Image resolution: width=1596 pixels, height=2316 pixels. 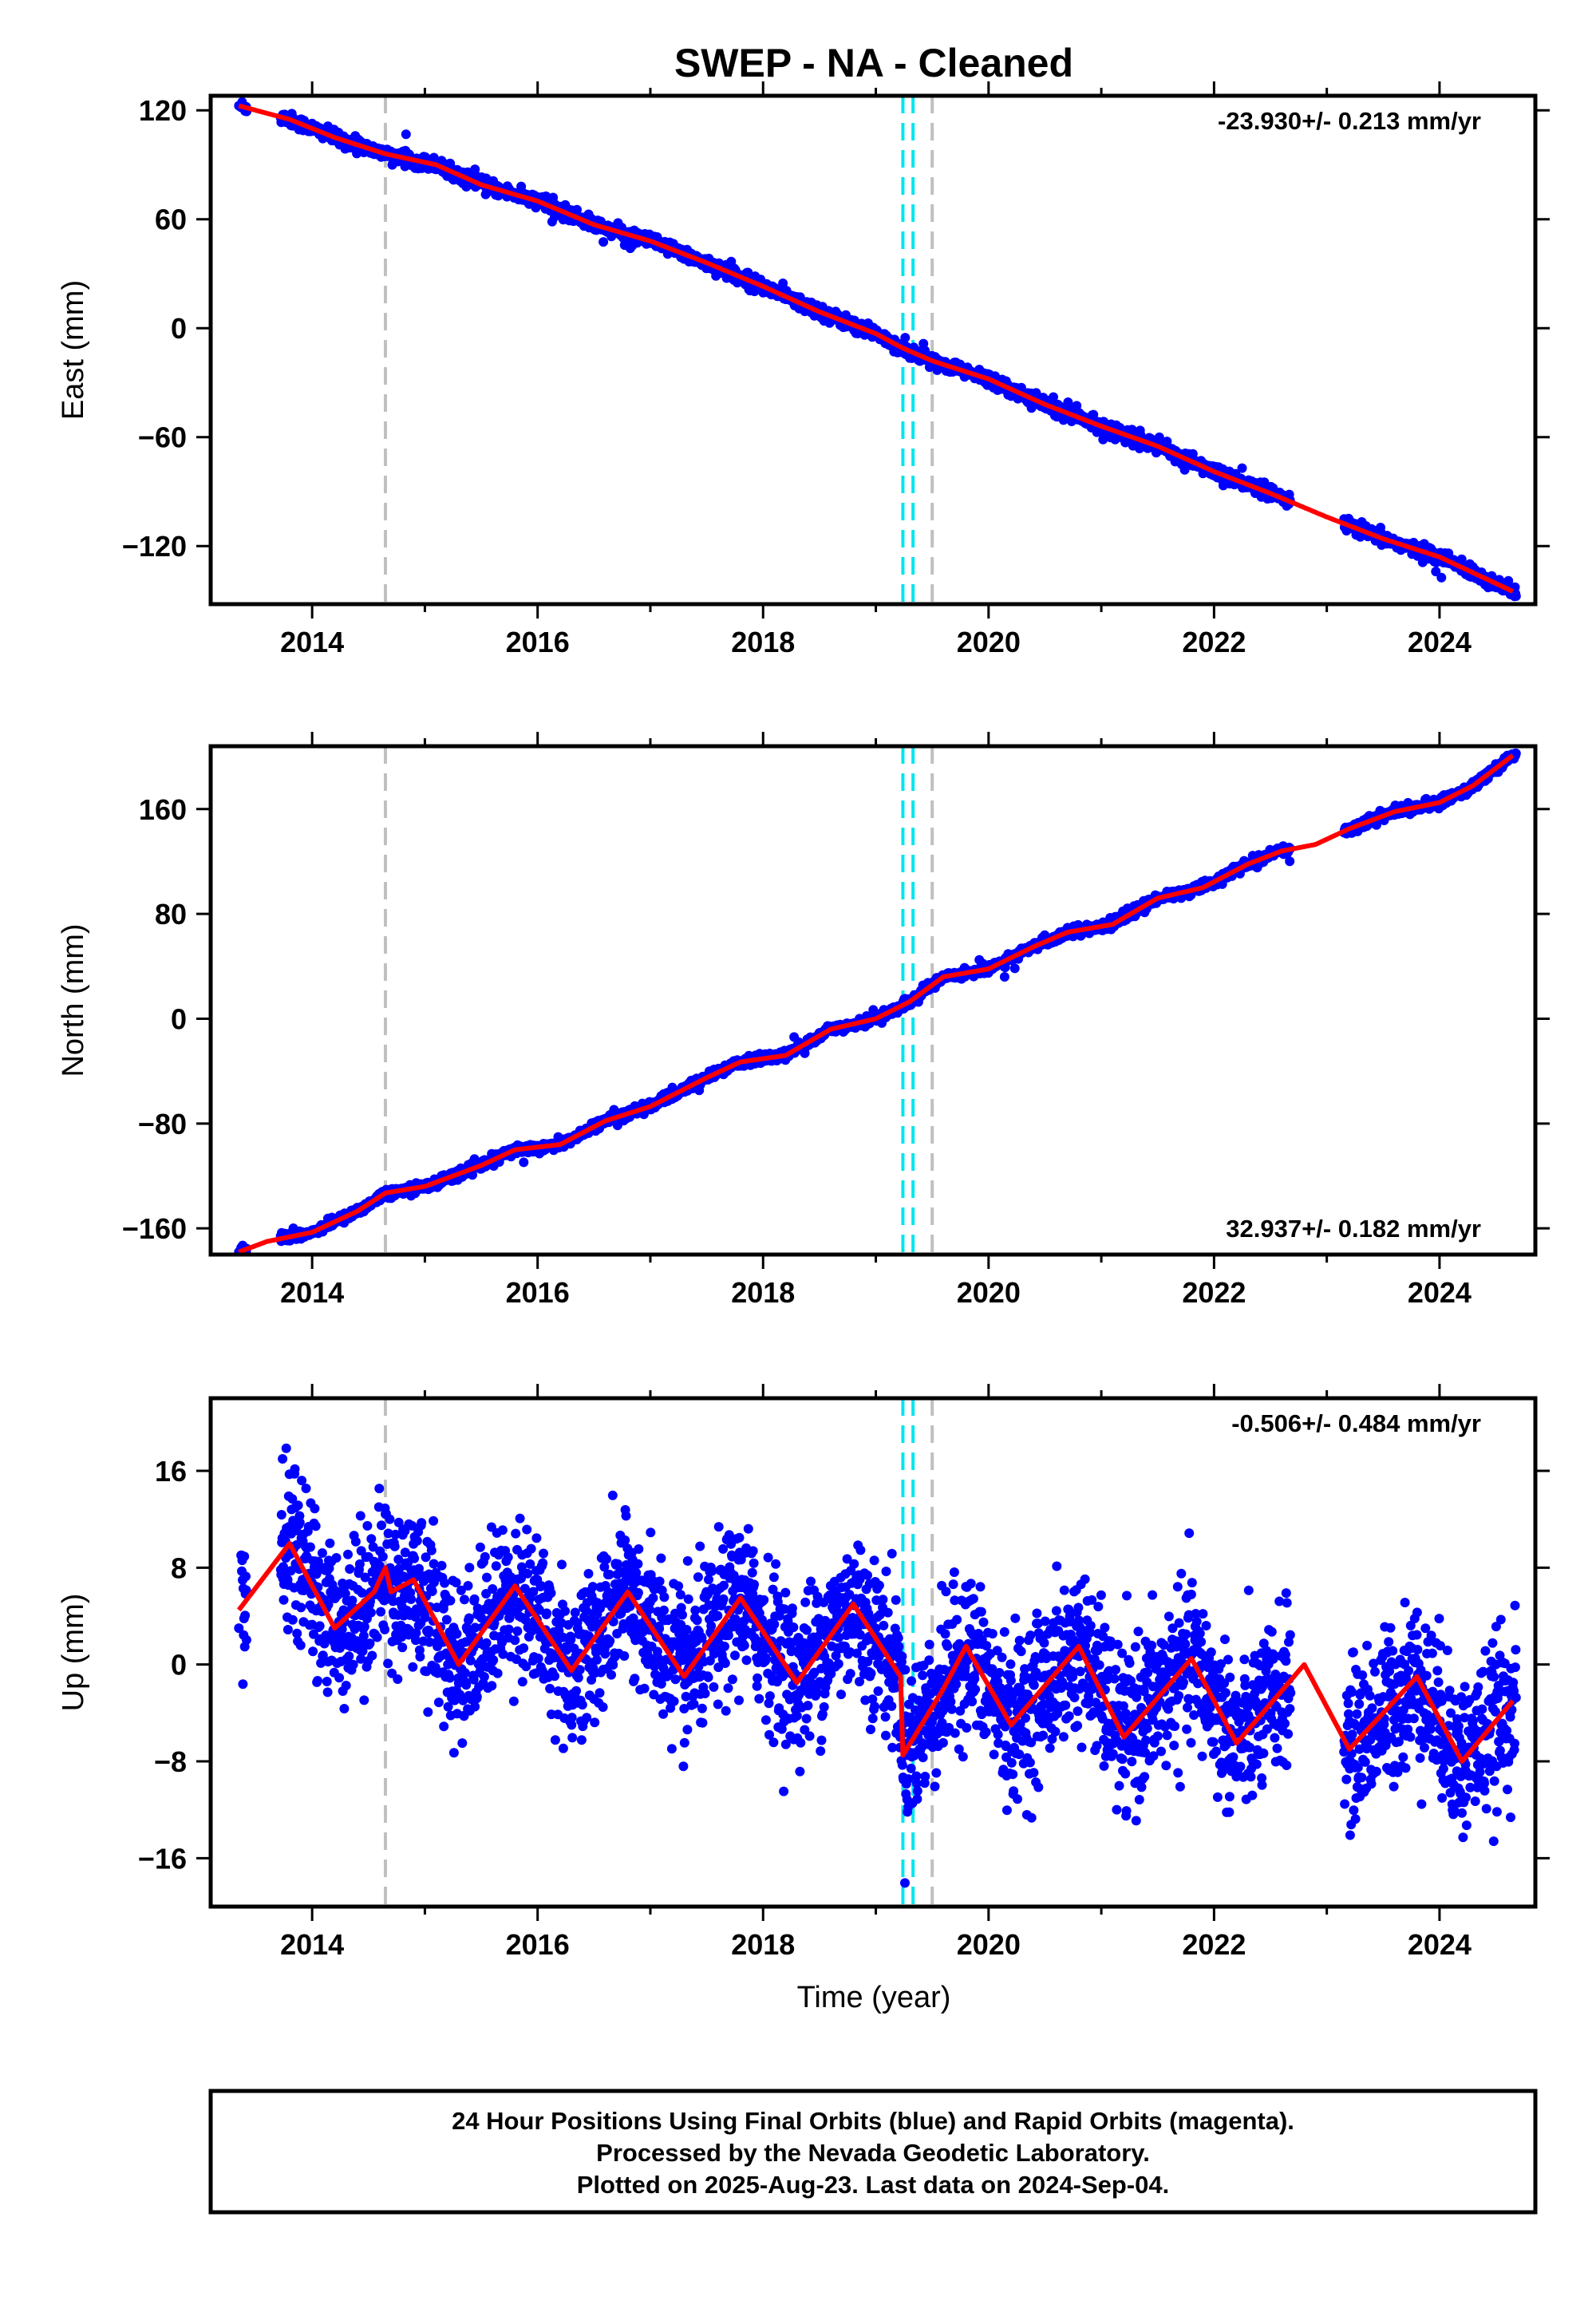 I want to click on y-axis-label: East (mm), so click(x=73, y=350).